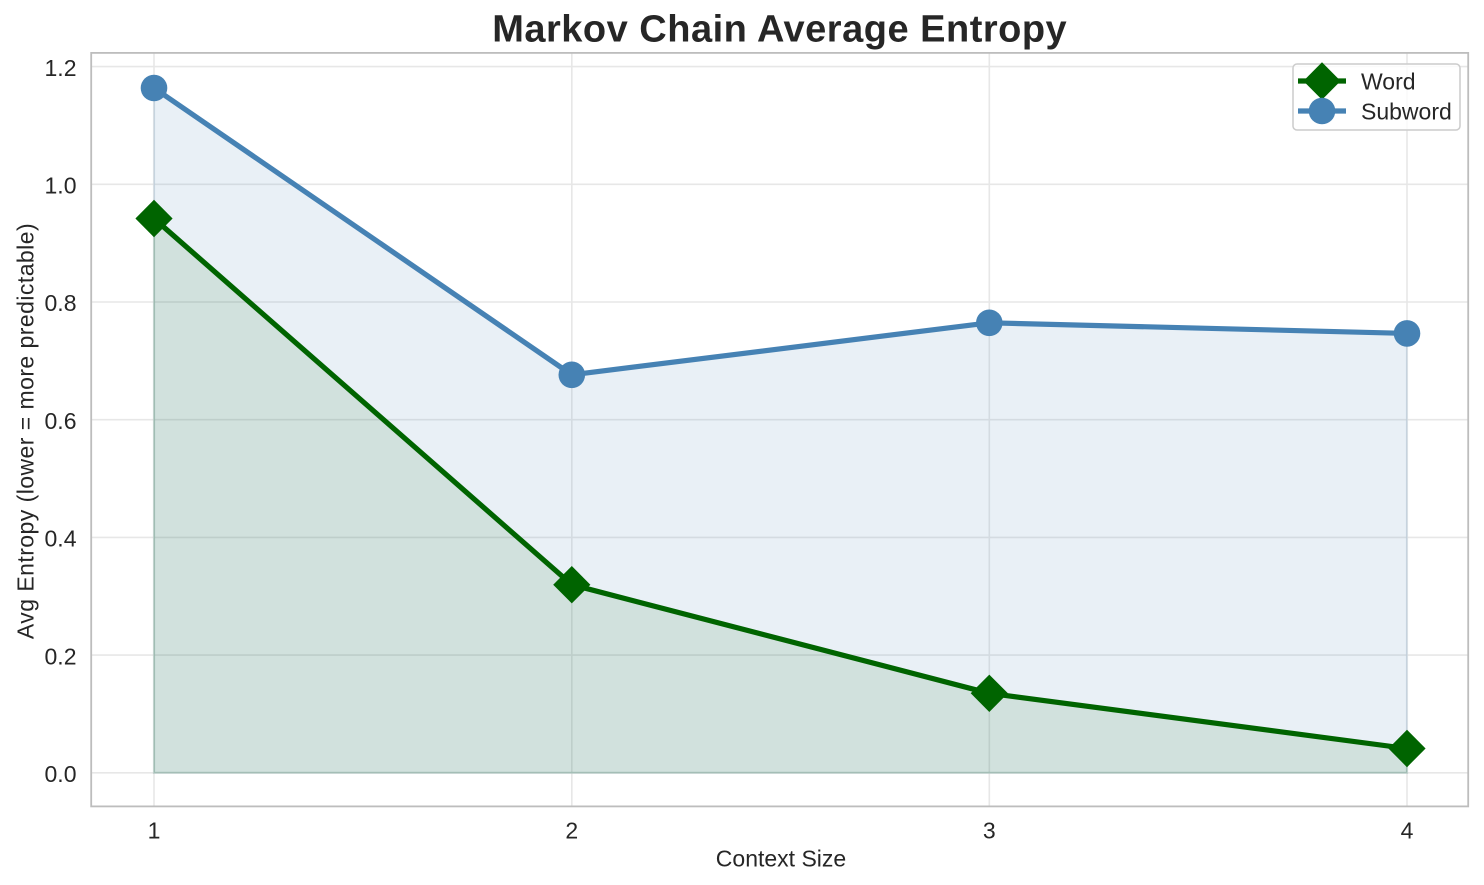  Describe the element at coordinates (989, 831) in the screenshot. I see `svg-text: 3` at that location.